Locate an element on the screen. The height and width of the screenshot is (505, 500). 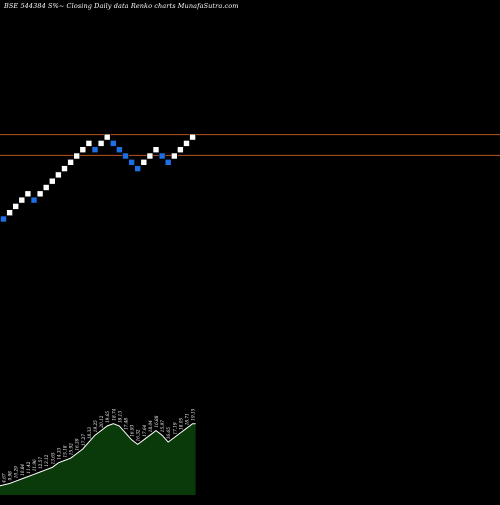
volume-area-edge is located at coordinates (98, 455).